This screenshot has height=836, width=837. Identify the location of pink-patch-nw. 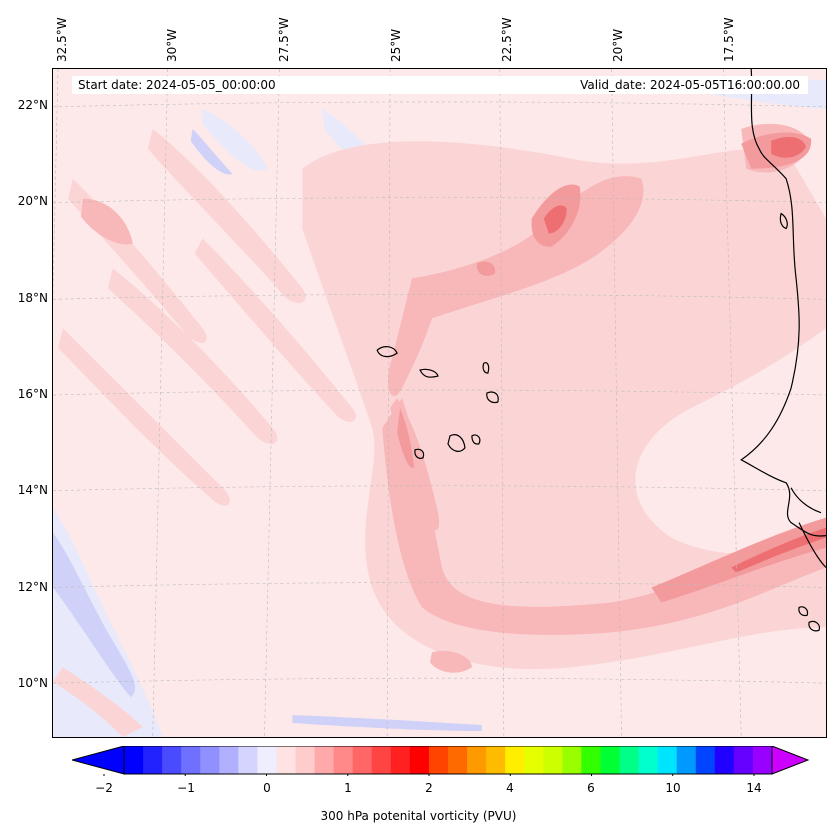
(106, 221).